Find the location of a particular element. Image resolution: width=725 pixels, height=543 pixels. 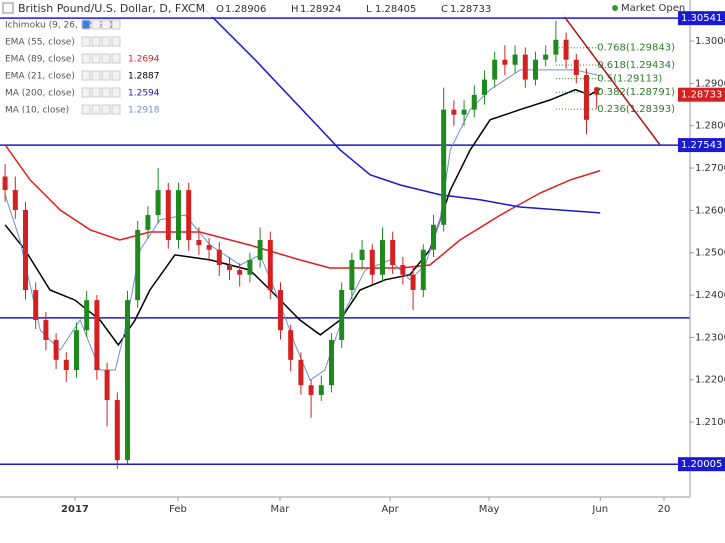

ohlc-value: 1.28924 is located at coordinates (320, 9).